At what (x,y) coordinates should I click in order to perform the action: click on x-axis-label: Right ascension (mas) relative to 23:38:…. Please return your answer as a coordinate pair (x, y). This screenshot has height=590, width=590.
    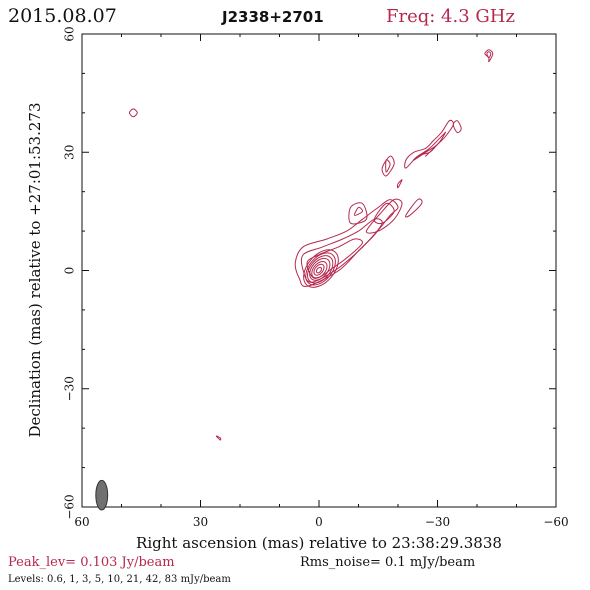
    Looking at the image, I should click on (319, 543).